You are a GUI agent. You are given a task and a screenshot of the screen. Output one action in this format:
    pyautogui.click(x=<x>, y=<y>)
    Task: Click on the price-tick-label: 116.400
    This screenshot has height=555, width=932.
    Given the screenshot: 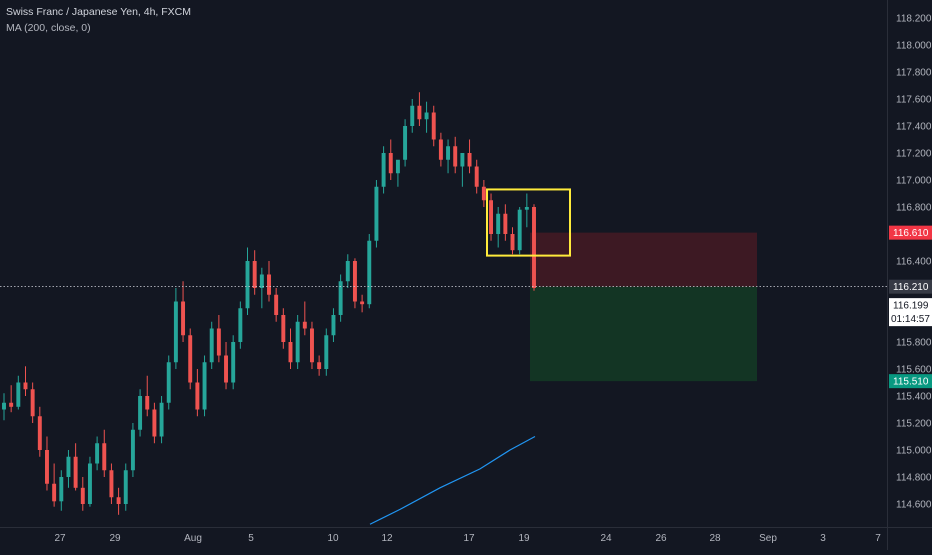 What is the action you would take?
    pyautogui.click(x=914, y=262)
    